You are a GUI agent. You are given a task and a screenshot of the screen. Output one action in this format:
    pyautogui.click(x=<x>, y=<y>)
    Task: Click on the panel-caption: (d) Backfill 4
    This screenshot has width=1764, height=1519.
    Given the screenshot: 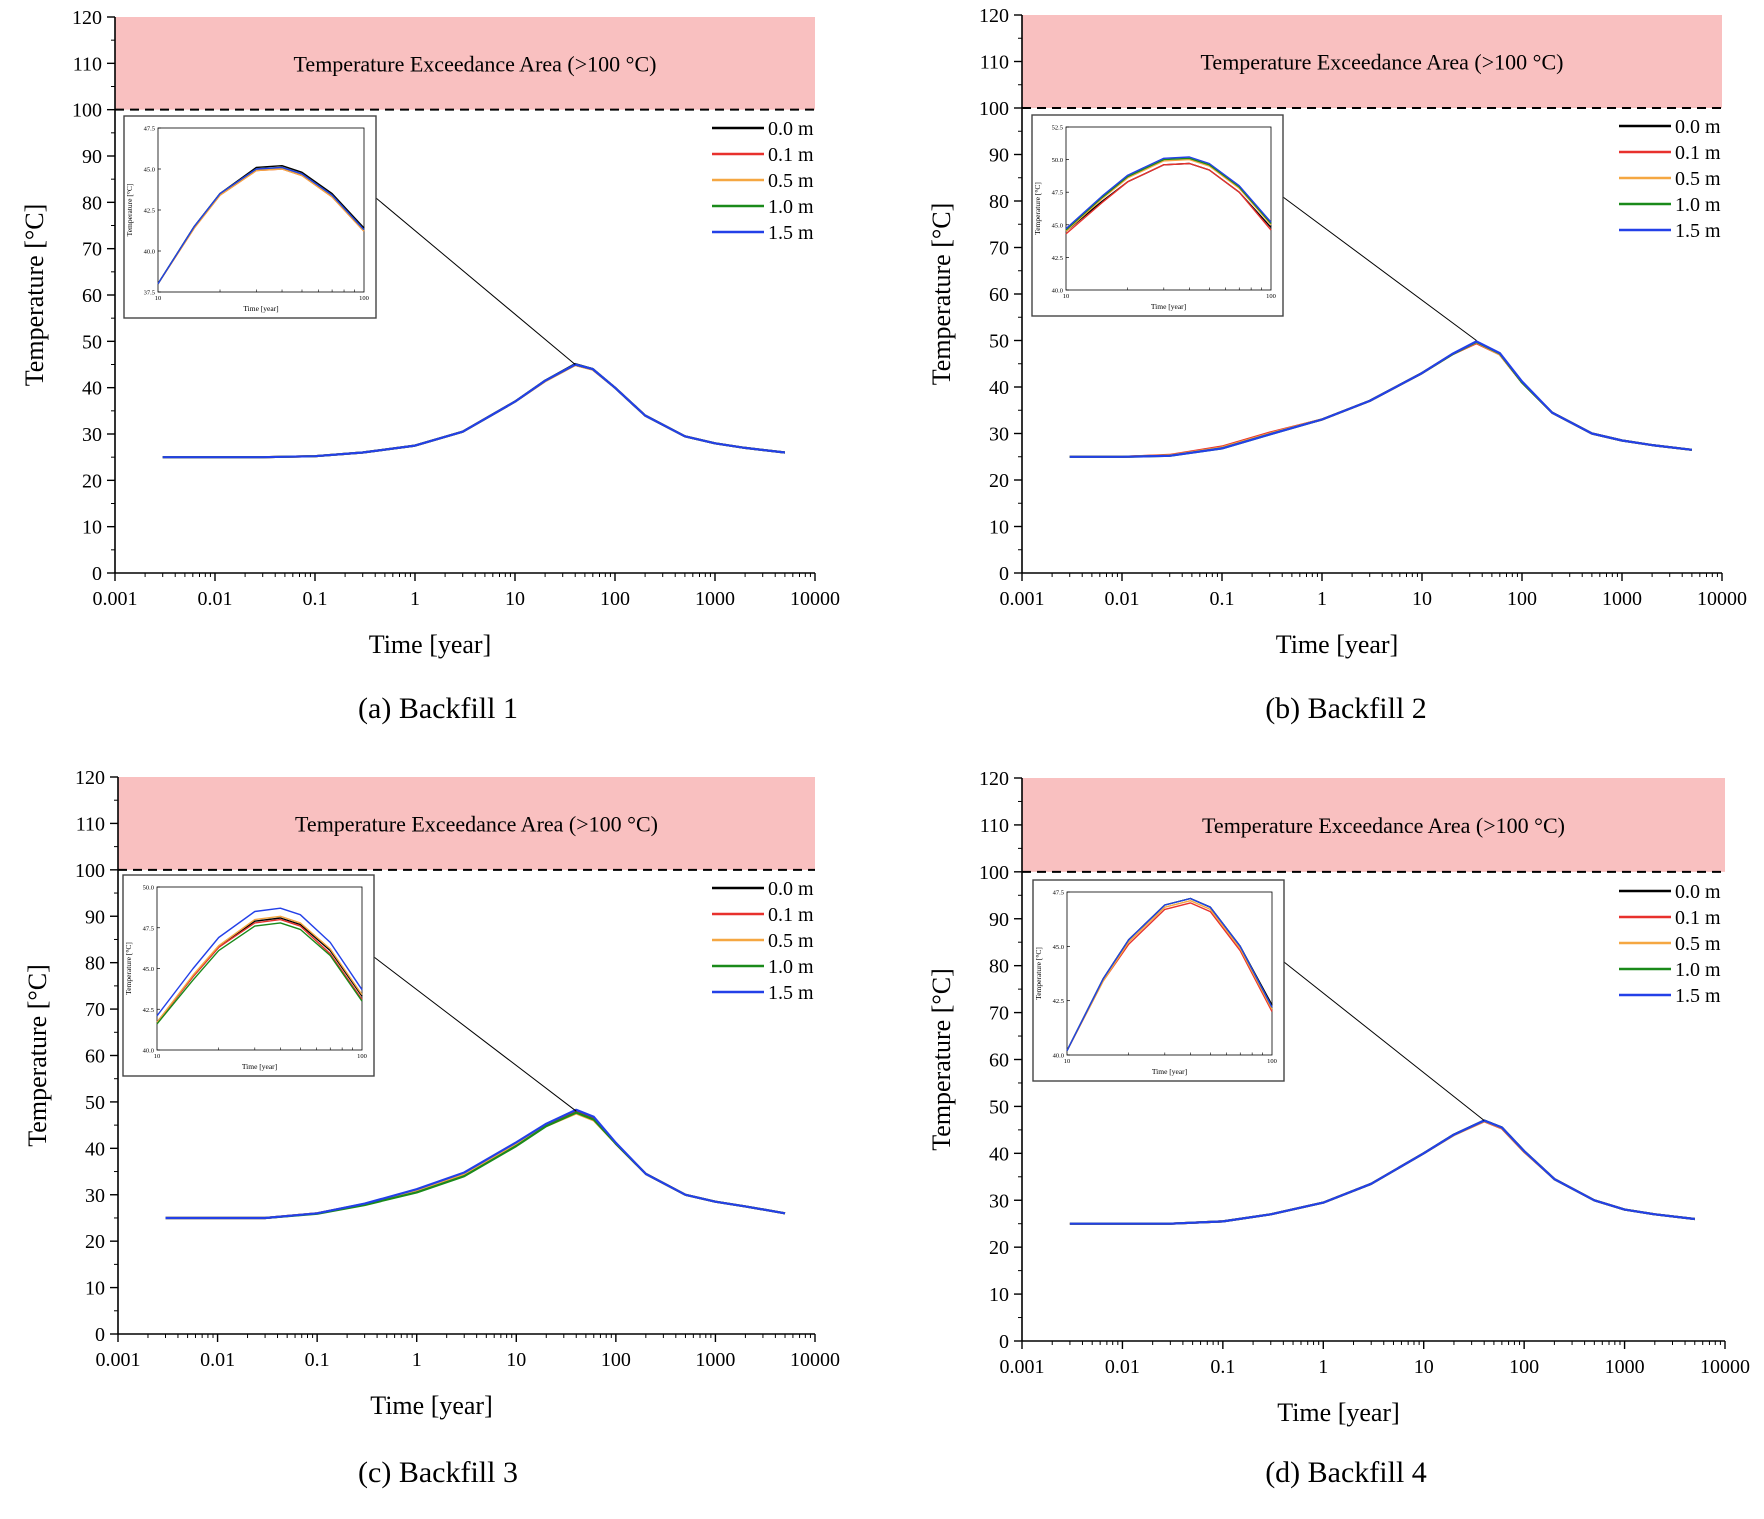 What is the action you would take?
    pyautogui.click(x=1346, y=1472)
    